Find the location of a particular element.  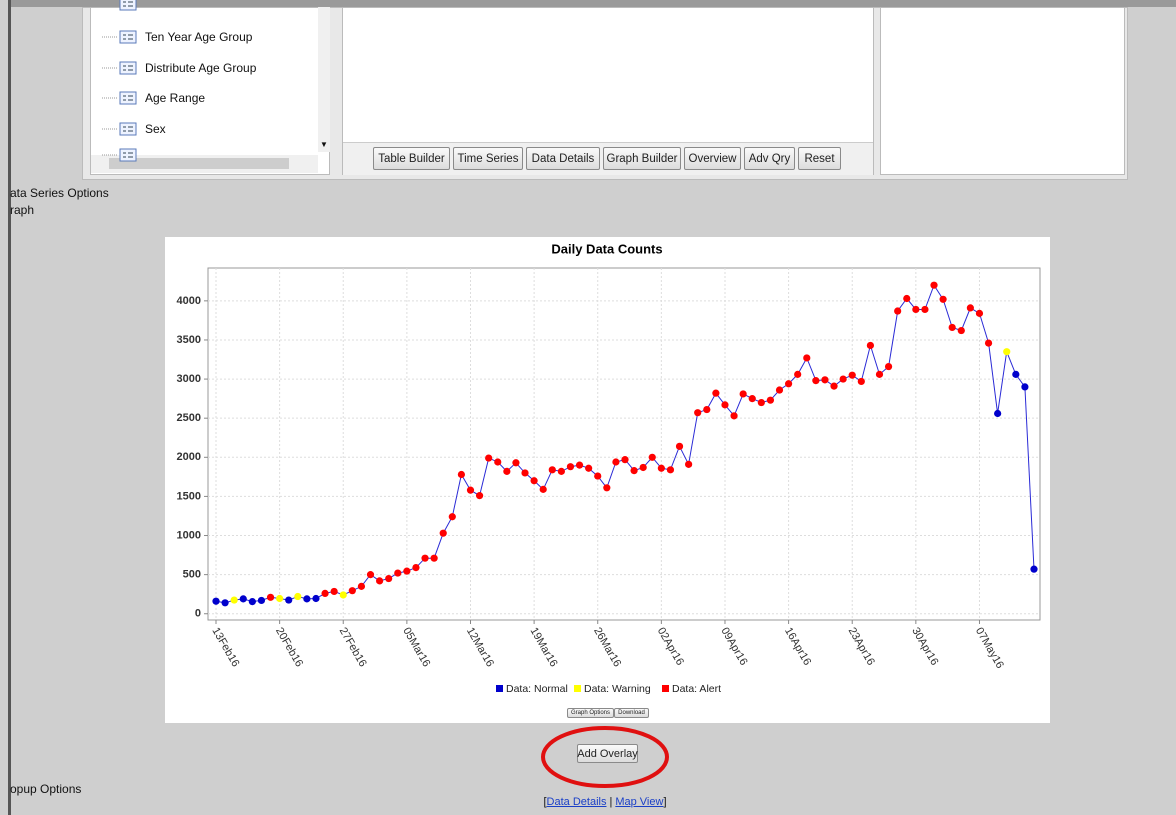

toolbar-button: Adv Qry is located at coordinates (769, 158).